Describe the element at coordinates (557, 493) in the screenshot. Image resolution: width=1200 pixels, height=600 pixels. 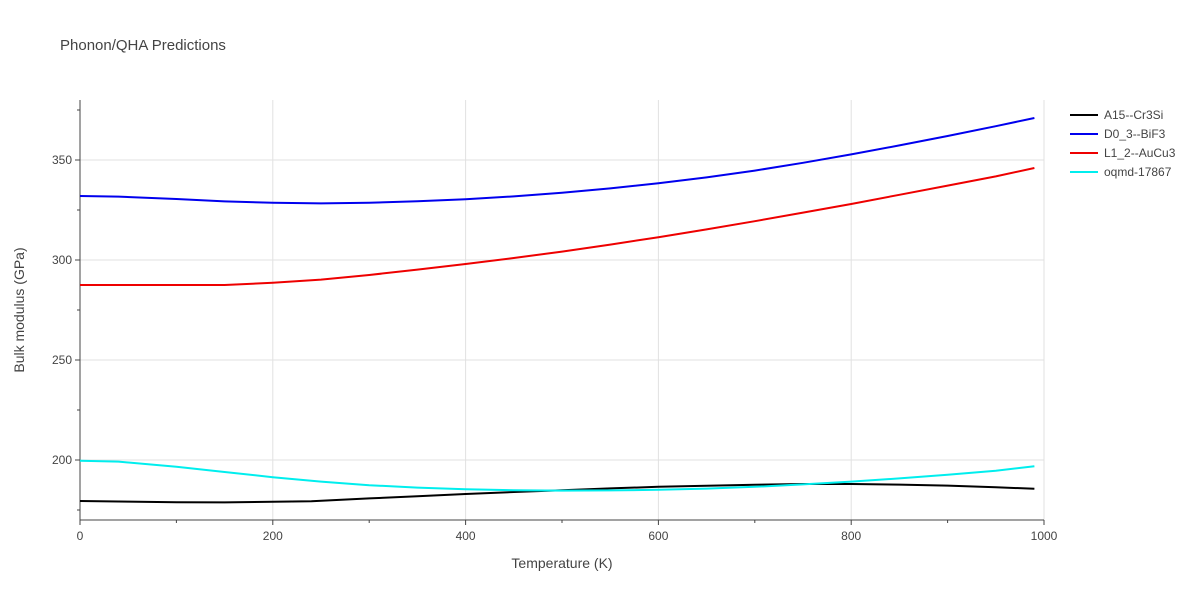
I see `series-line-A15--Cr3Si` at that location.